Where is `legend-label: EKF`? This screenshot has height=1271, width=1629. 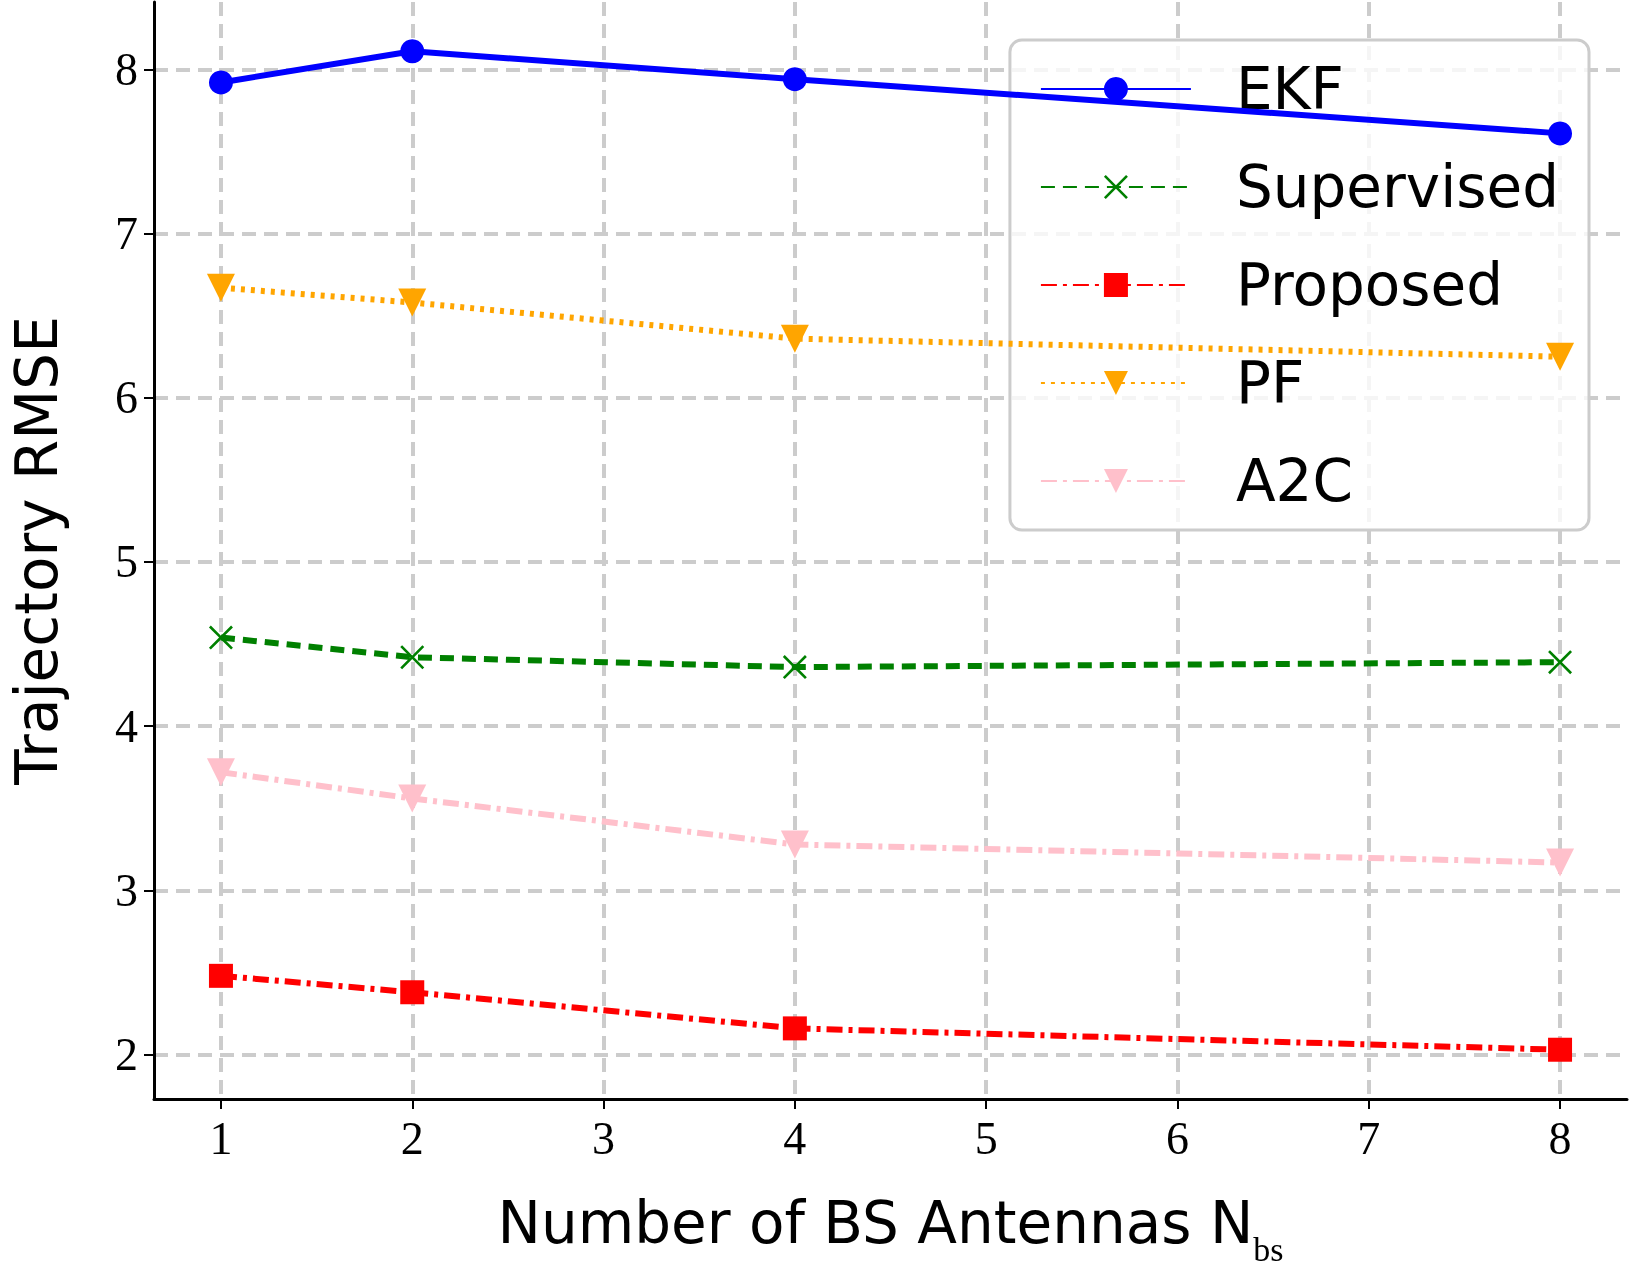
legend-label: EKF is located at coordinates (1289, 89).